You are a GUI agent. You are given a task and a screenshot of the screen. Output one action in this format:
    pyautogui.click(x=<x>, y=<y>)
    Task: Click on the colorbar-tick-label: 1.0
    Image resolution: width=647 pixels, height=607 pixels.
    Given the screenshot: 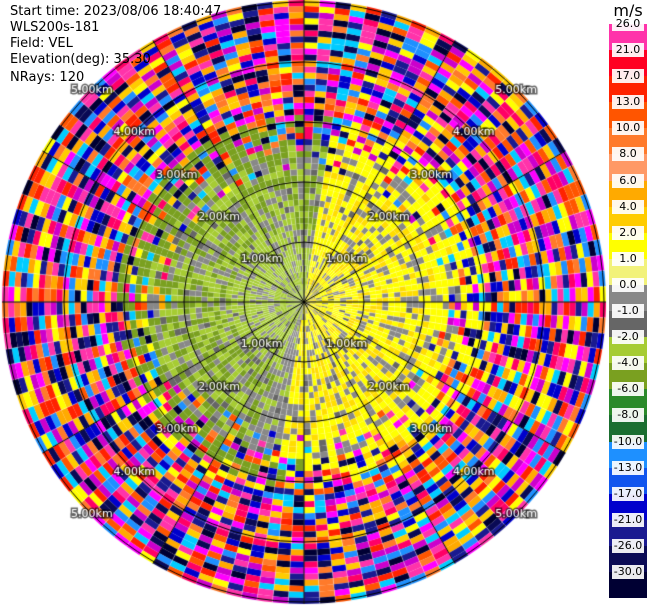 What is the action you would take?
    pyautogui.click(x=628, y=258)
    